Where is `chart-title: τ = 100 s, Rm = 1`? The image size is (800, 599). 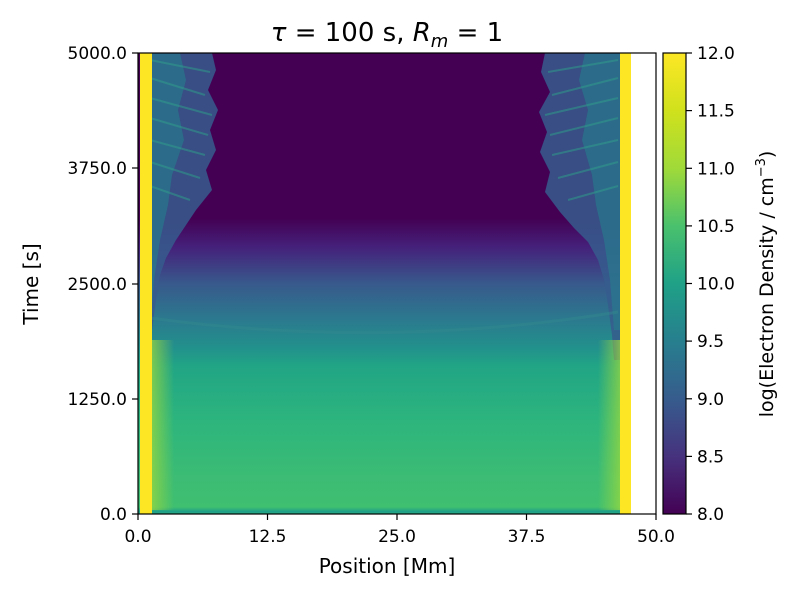 chart-title: τ = 100 s, Rm = 1 is located at coordinates (387, 35).